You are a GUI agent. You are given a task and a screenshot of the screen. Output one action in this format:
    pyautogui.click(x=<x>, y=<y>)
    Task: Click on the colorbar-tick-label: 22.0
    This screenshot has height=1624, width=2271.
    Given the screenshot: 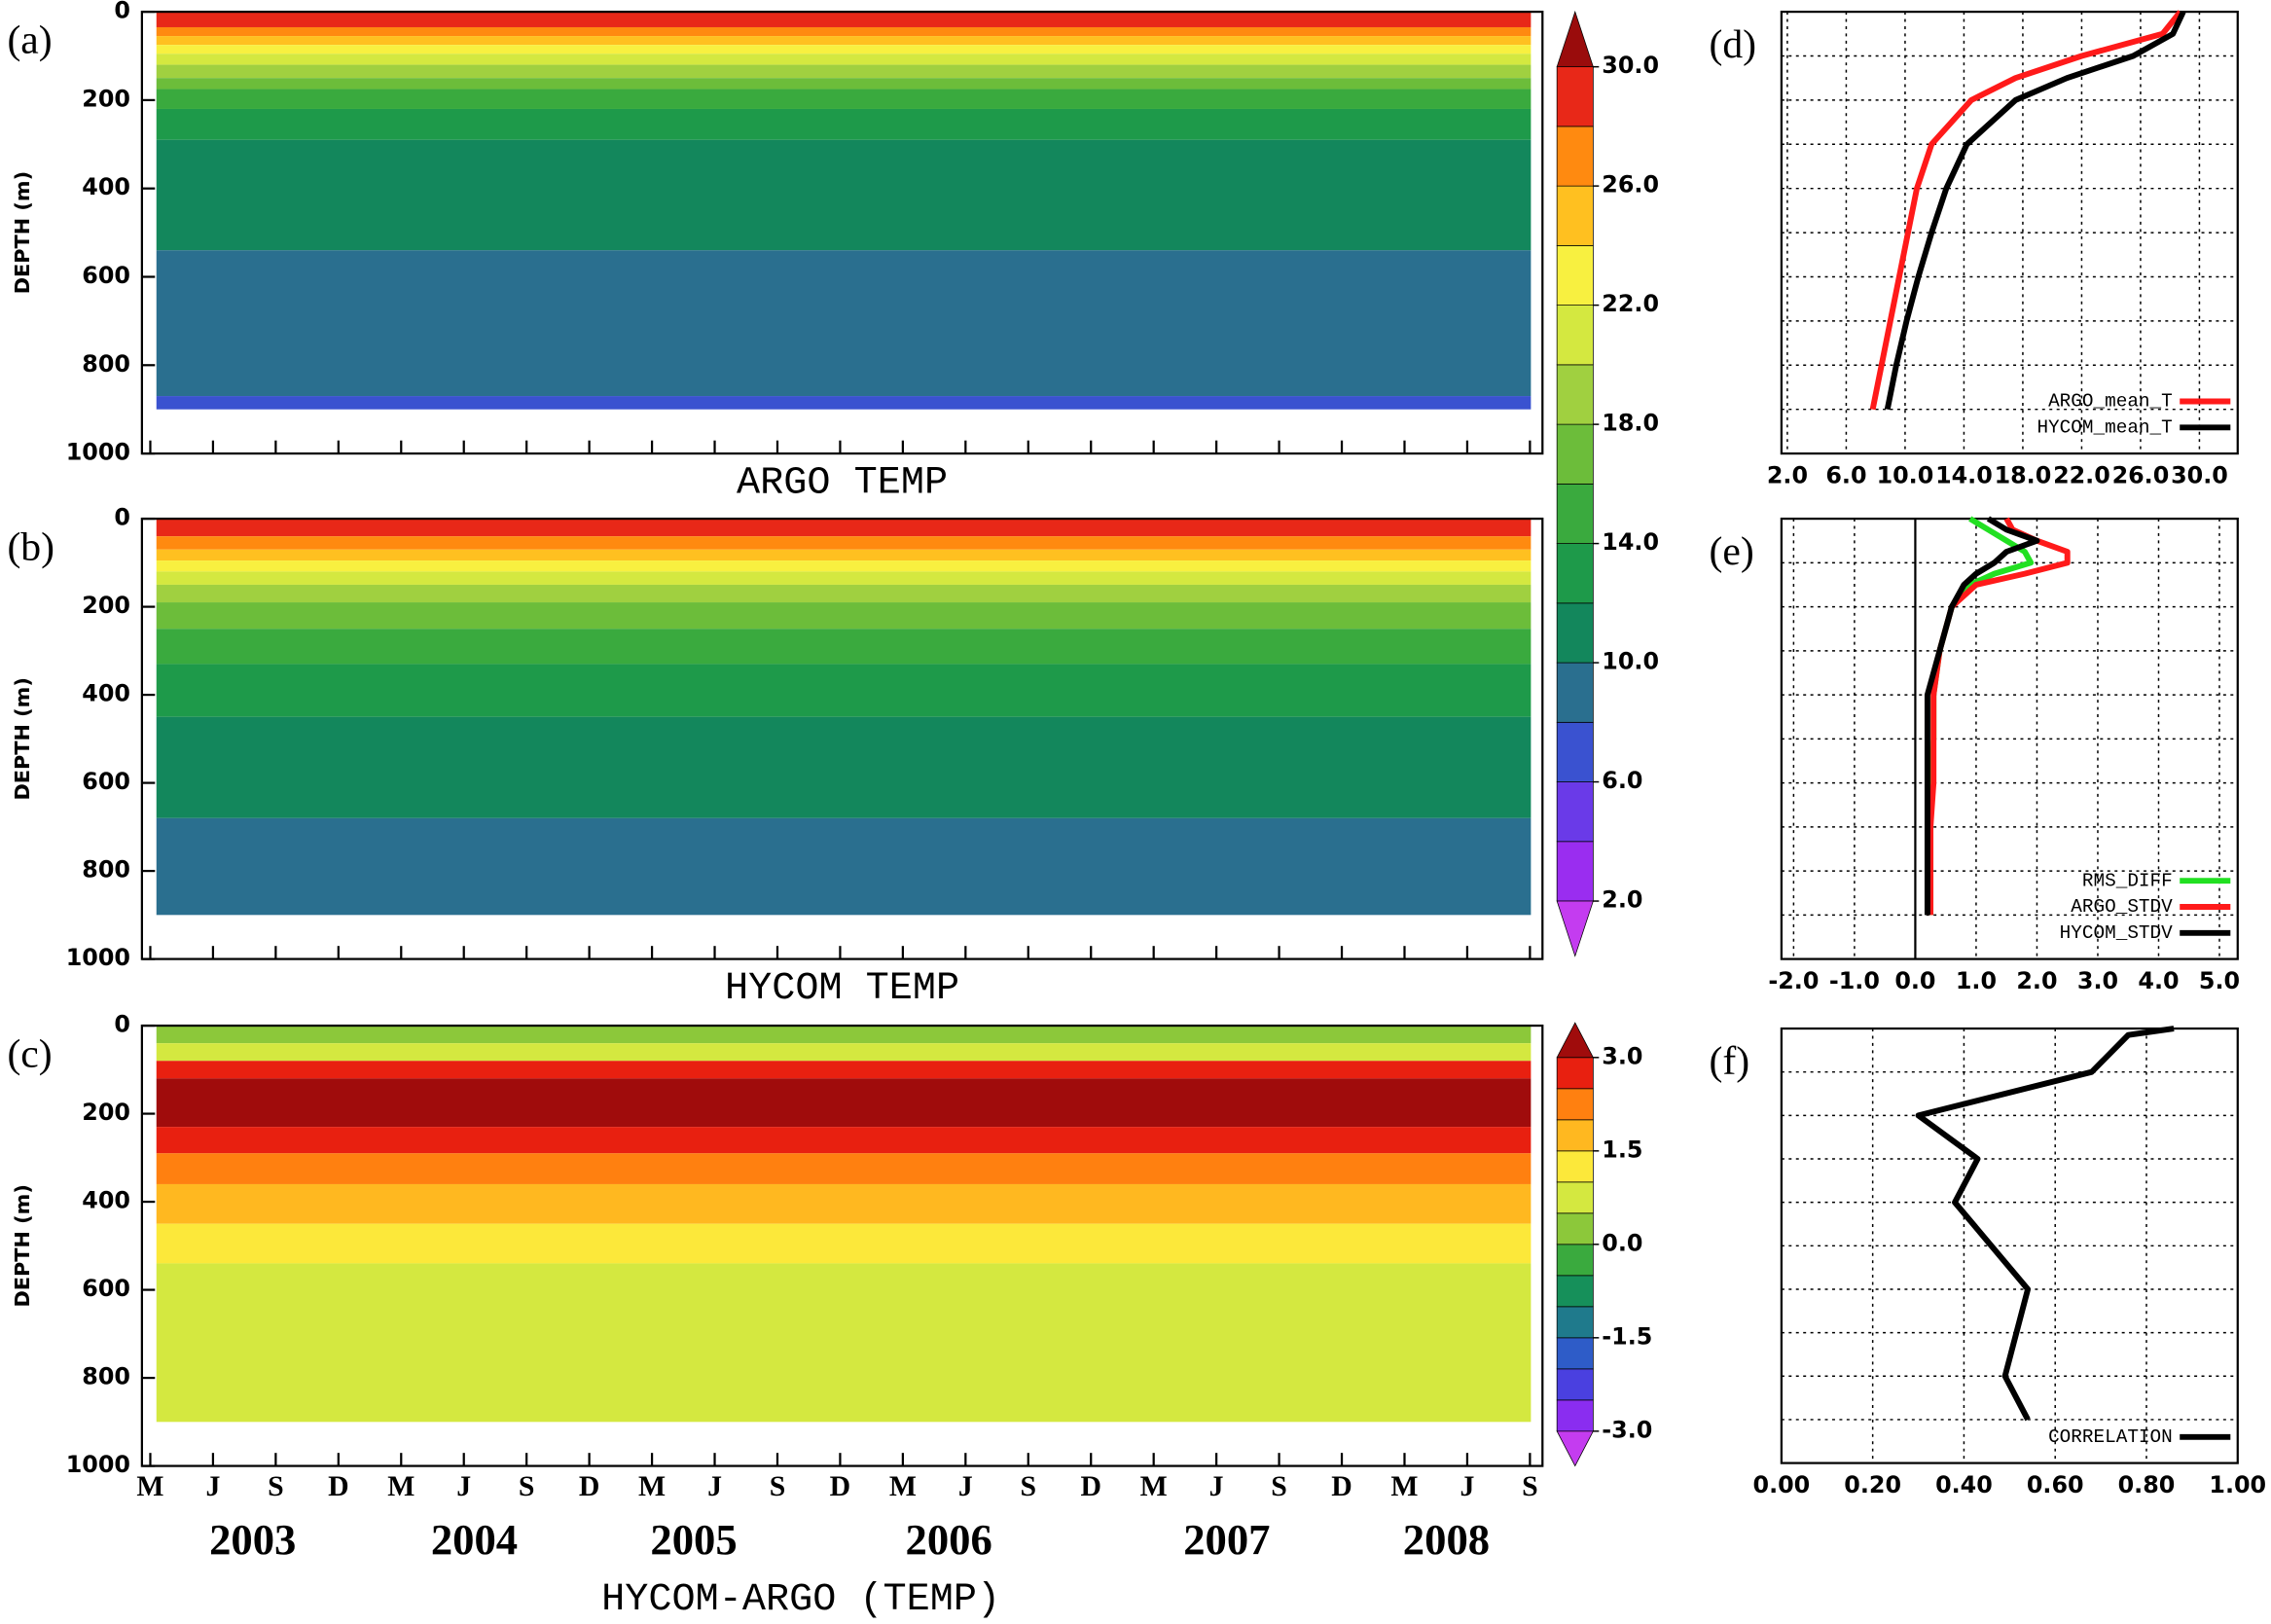 What is the action you would take?
    pyautogui.click(x=1630, y=303)
    